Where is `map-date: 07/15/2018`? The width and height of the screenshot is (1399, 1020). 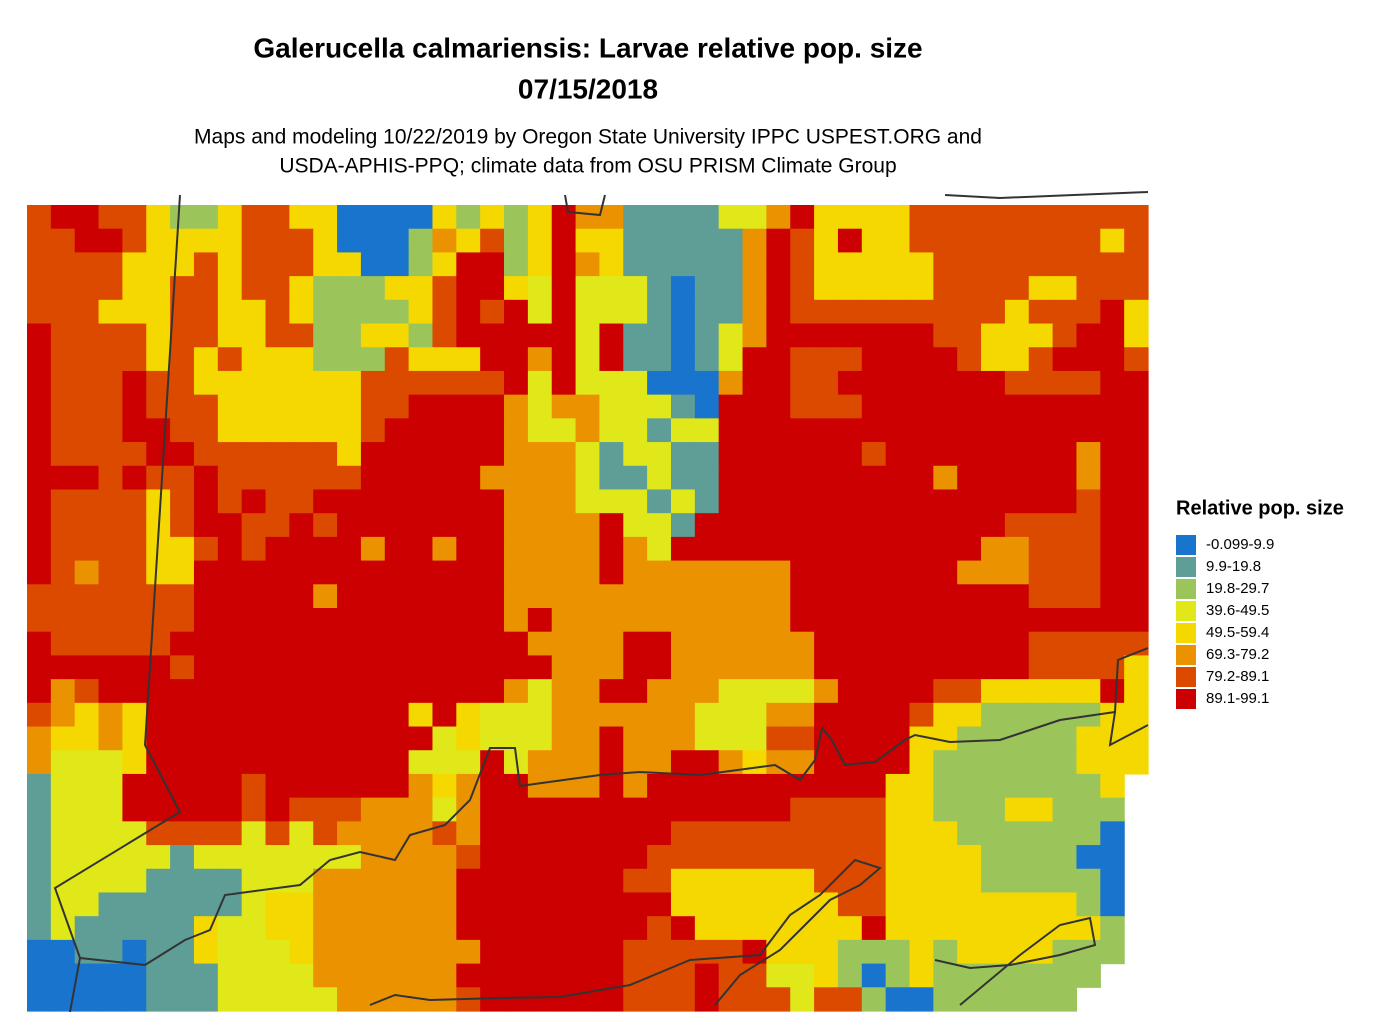 map-date: 07/15/2018 is located at coordinates (588, 88).